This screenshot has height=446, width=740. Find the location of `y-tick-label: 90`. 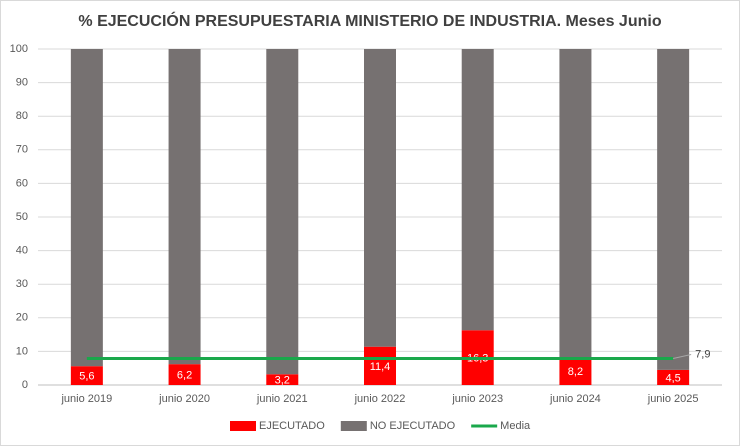

y-tick-label: 90 is located at coordinates (22, 83).